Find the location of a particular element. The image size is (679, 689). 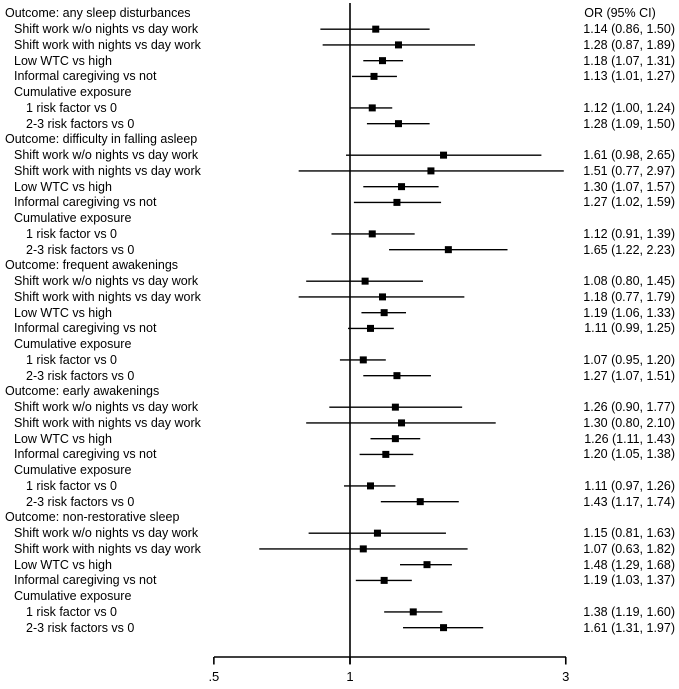

or-ci-value: 1.18 (1.07, 1.31) is located at coordinates (629, 60).